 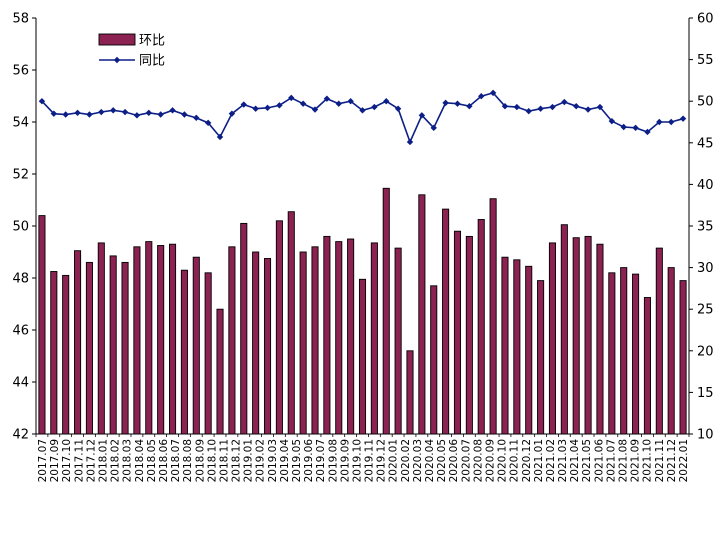 What do you see at coordinates (503, 460) in the screenshot?
I see `x-tick-label: 2020.10` at bounding box center [503, 460].